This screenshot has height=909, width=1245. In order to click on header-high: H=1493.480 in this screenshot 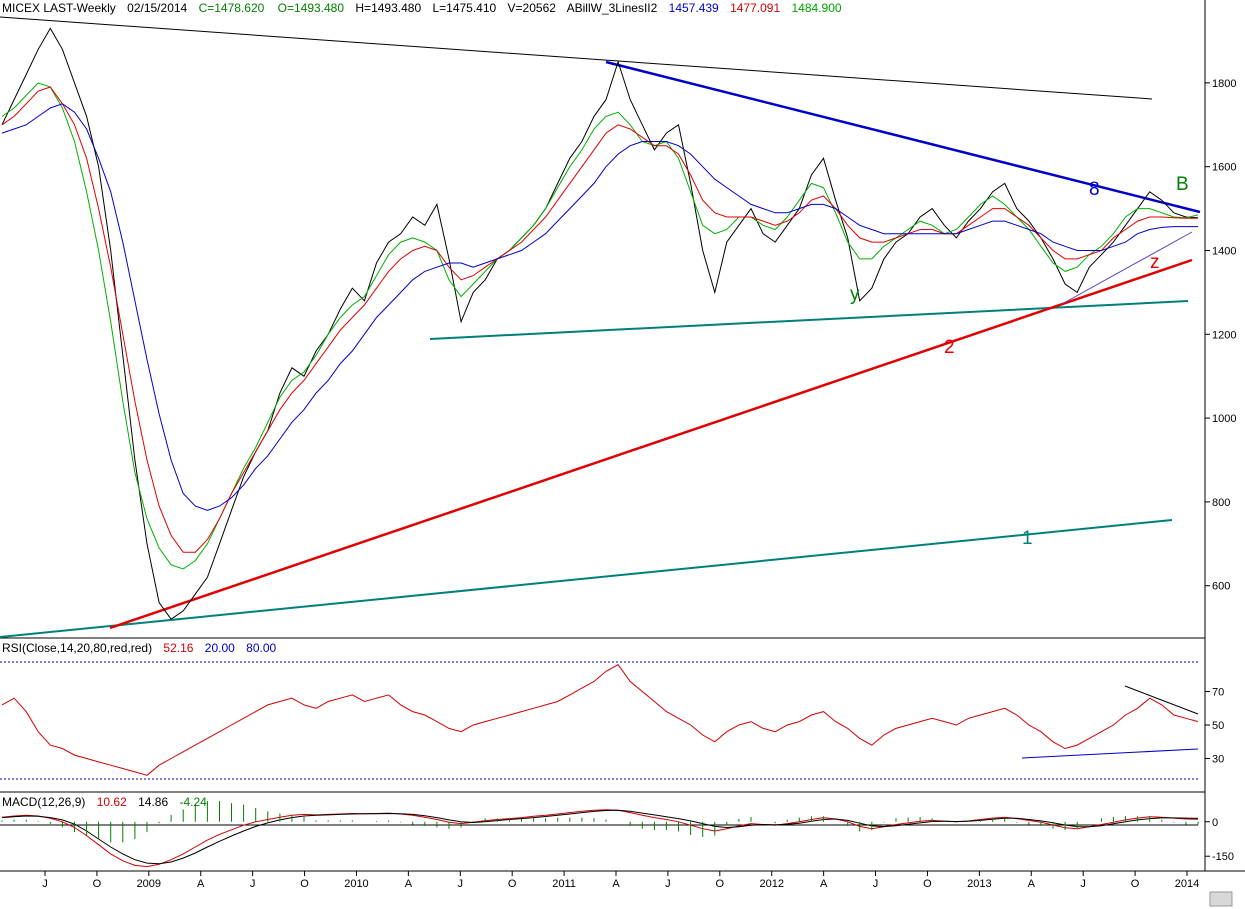, I will do `click(388, 8)`.